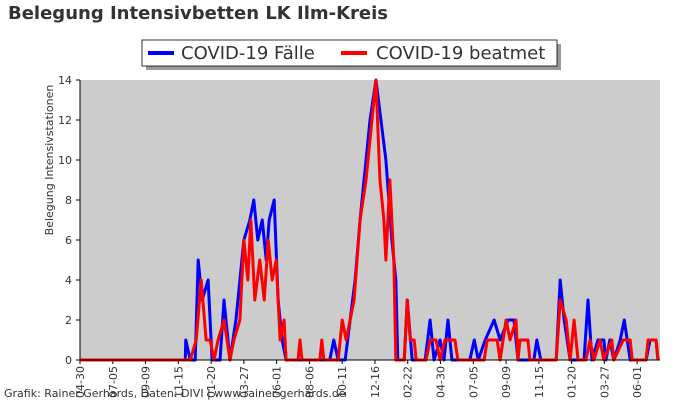 The image size is (700, 400). I want to click on x-tick-label: 08-06, so click(309, 382).